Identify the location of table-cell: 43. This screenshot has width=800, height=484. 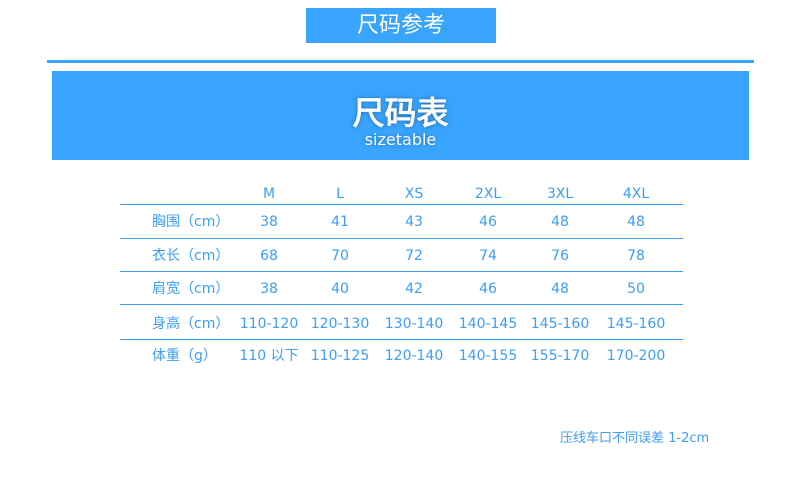
(414, 222).